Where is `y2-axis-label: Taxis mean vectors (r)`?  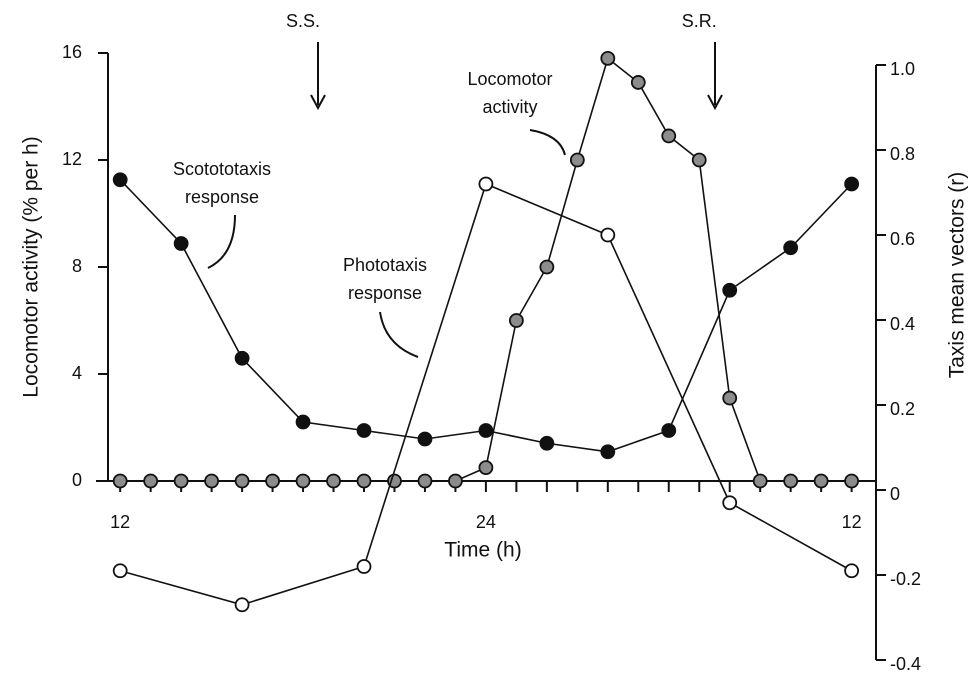 y2-axis-label: Taxis mean vectors (r) is located at coordinates (957, 275).